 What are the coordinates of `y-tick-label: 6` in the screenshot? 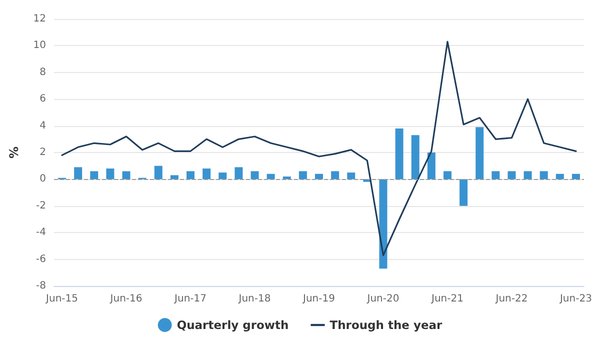 It's located at (43, 99).